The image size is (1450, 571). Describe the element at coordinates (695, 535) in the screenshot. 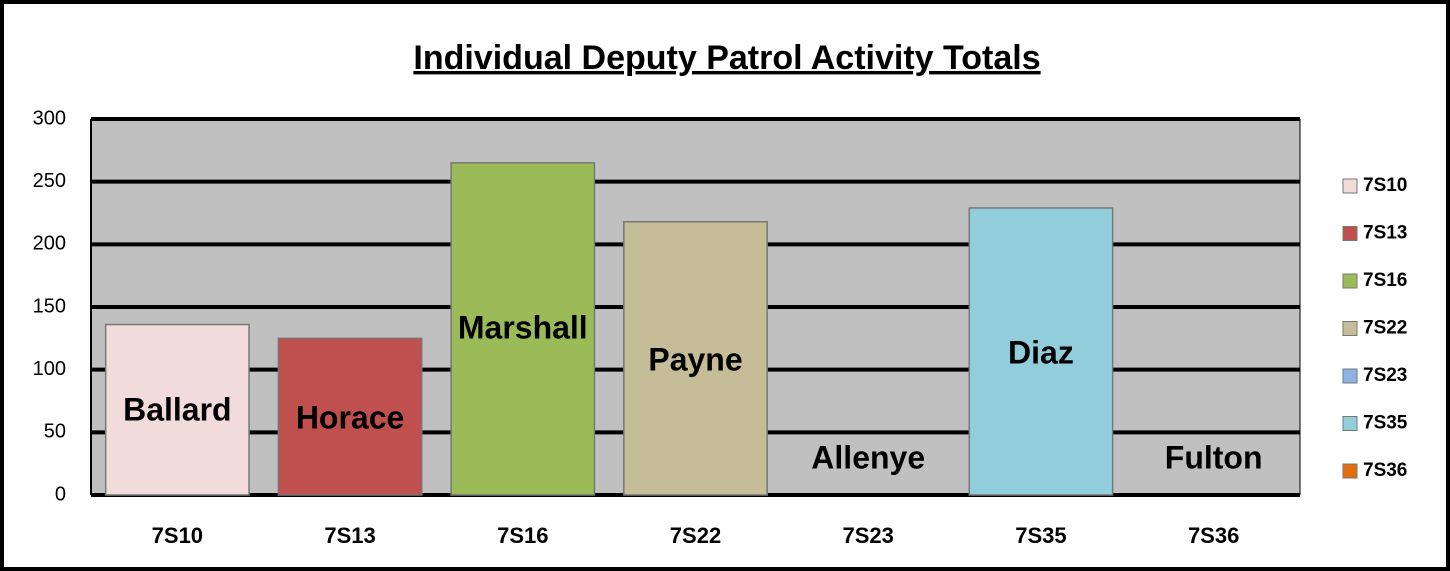

I see `x-tick-label: 7S22` at that location.